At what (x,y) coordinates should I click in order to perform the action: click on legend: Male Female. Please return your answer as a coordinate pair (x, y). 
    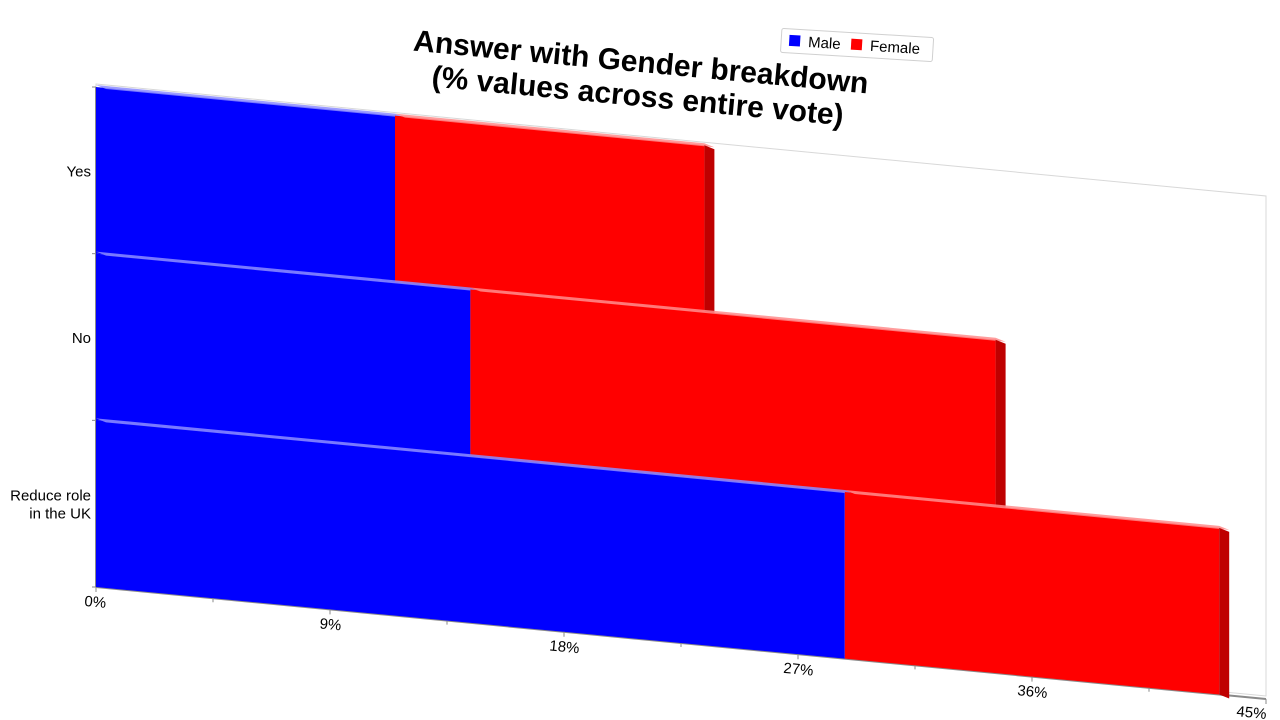
    Looking at the image, I should click on (857, 45).